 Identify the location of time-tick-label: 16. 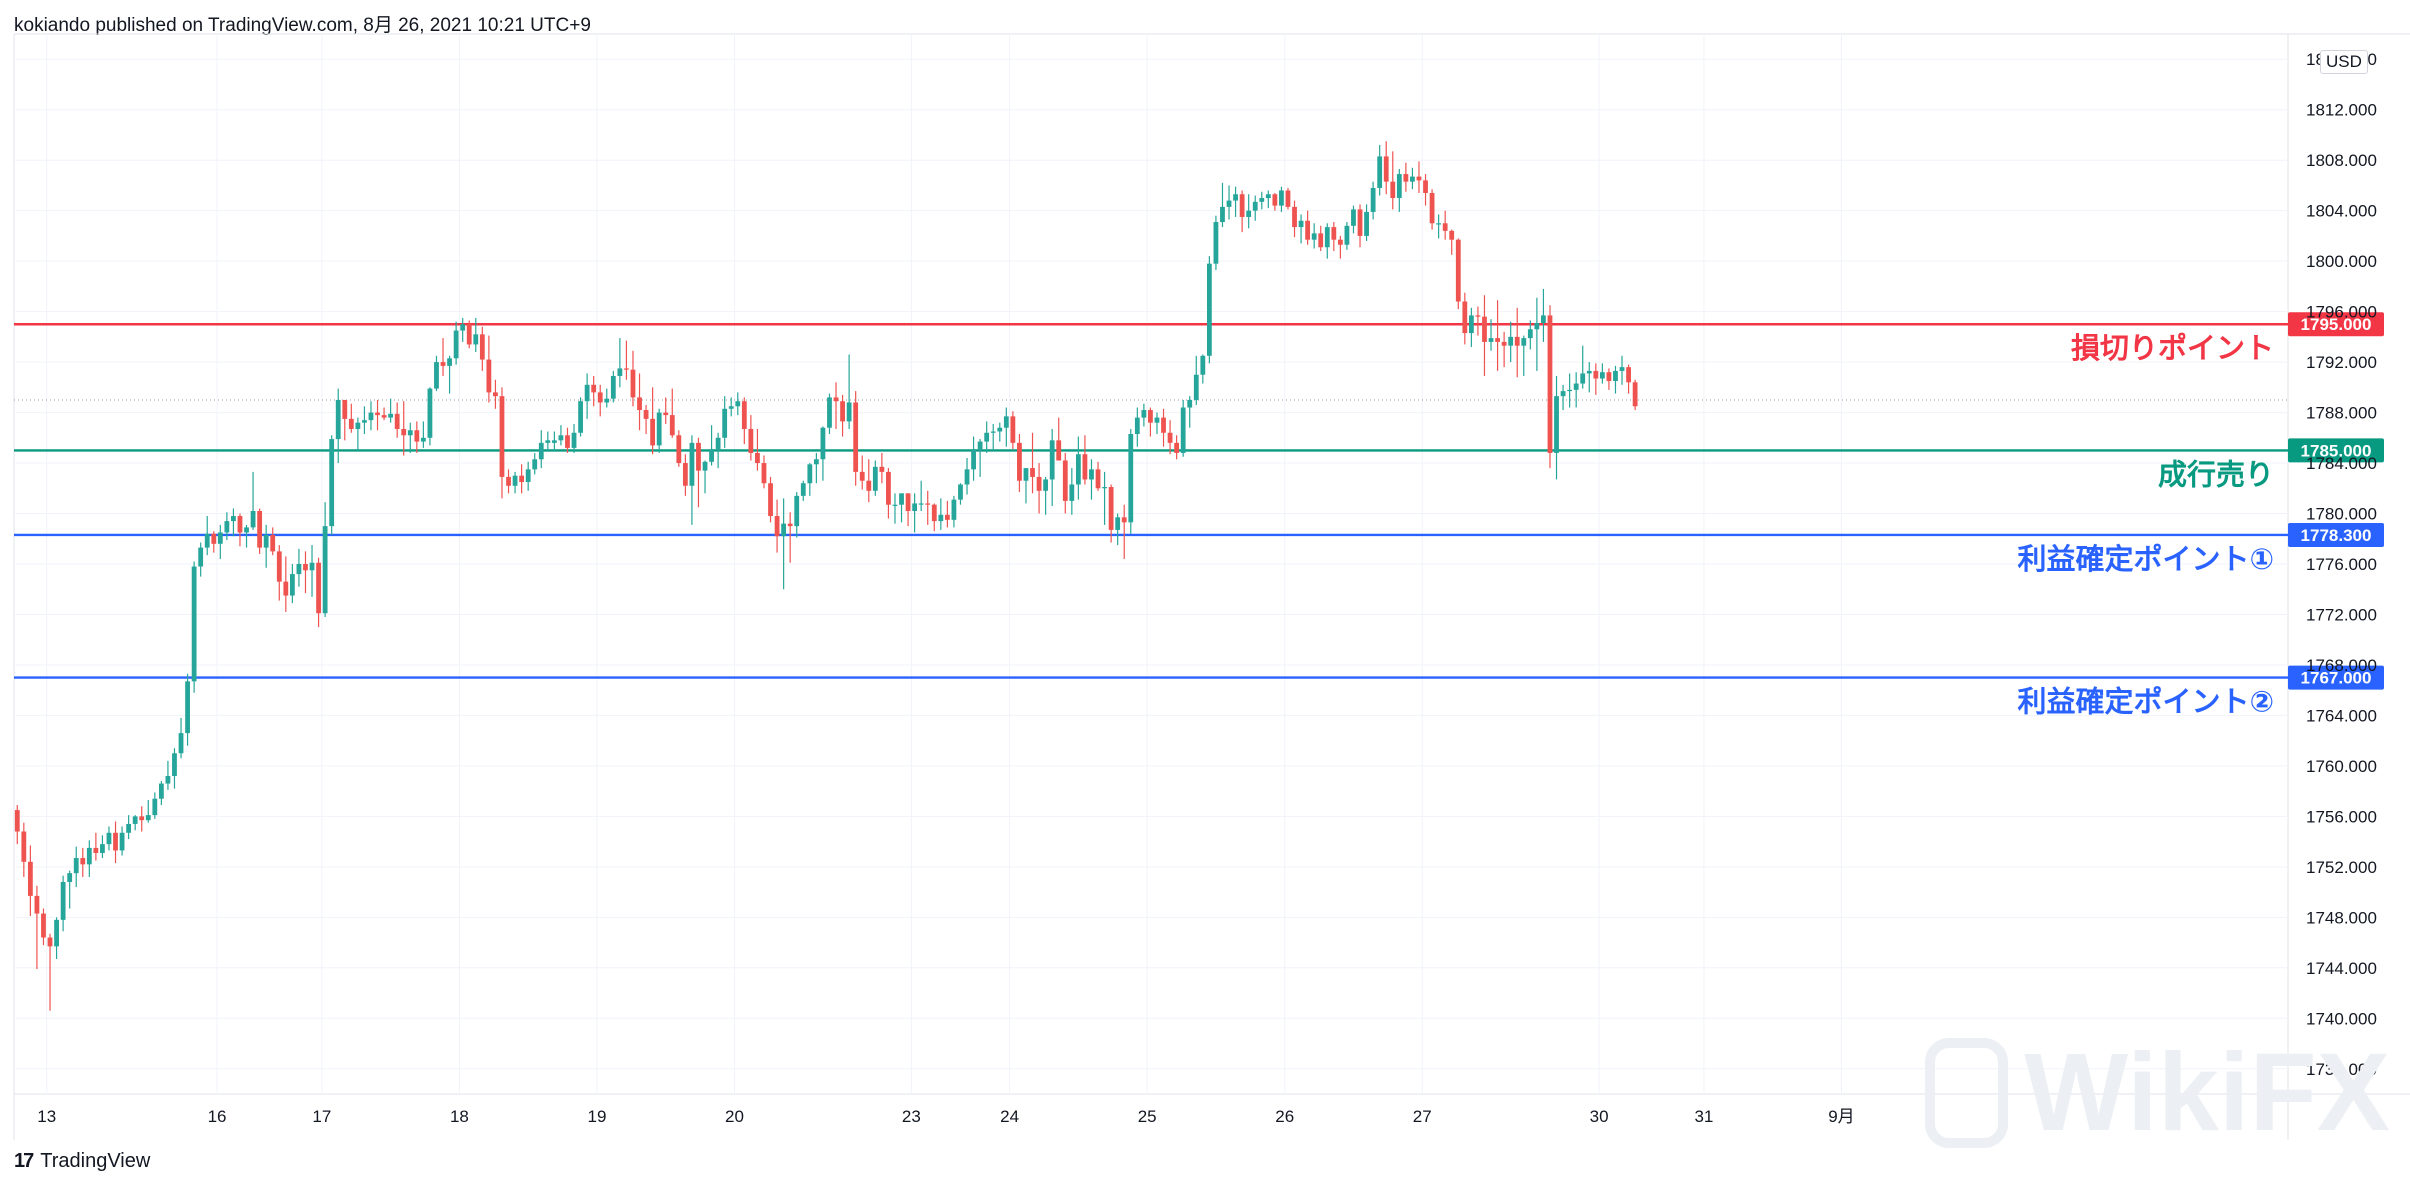
(217, 1116).